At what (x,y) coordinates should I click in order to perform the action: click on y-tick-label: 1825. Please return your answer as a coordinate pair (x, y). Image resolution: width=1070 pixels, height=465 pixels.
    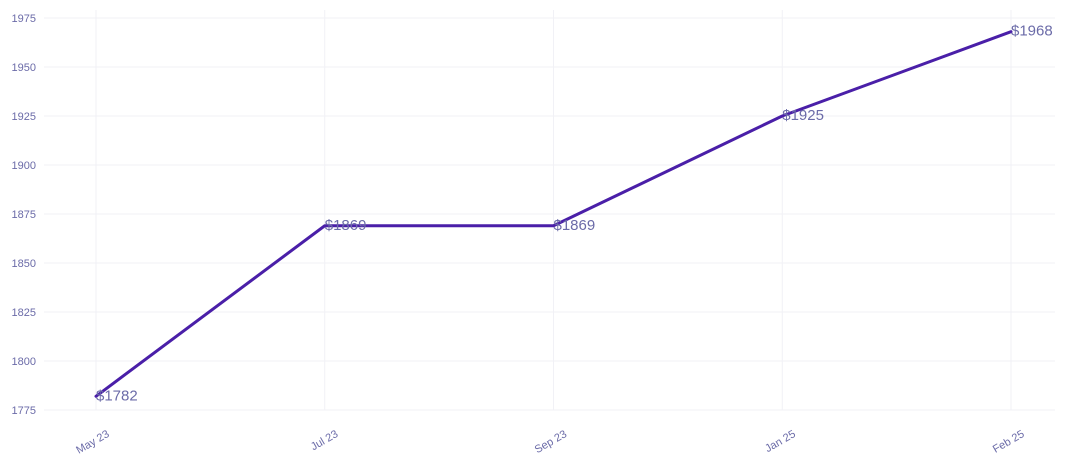
    Looking at the image, I should click on (24, 313).